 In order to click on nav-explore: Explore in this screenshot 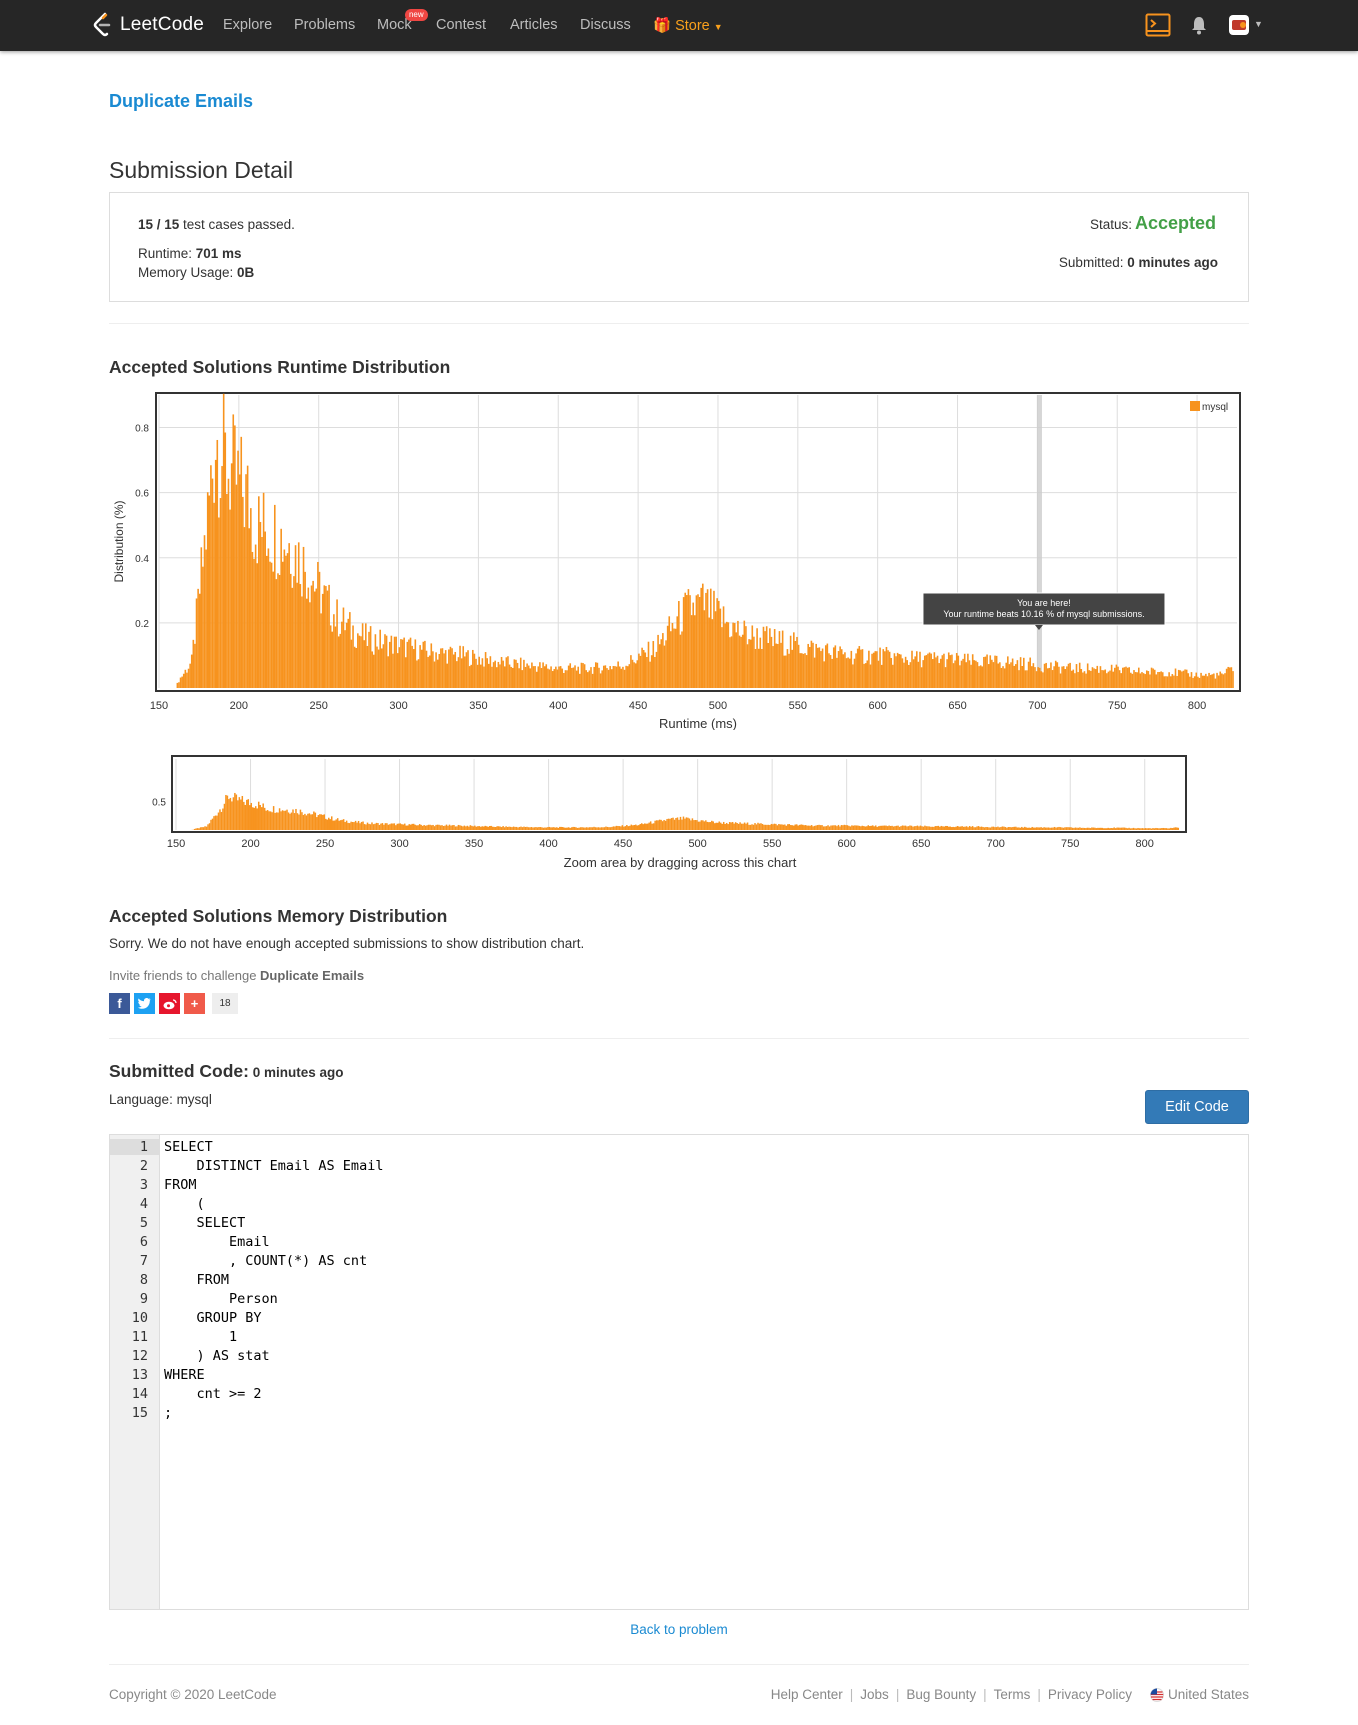, I will do `click(248, 25)`.